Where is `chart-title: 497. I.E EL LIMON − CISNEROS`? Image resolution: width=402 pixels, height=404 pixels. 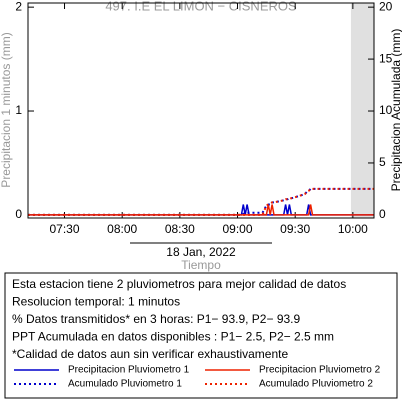 chart-title: 497. I.E EL LIMON − CISNEROS is located at coordinates (201, 6).